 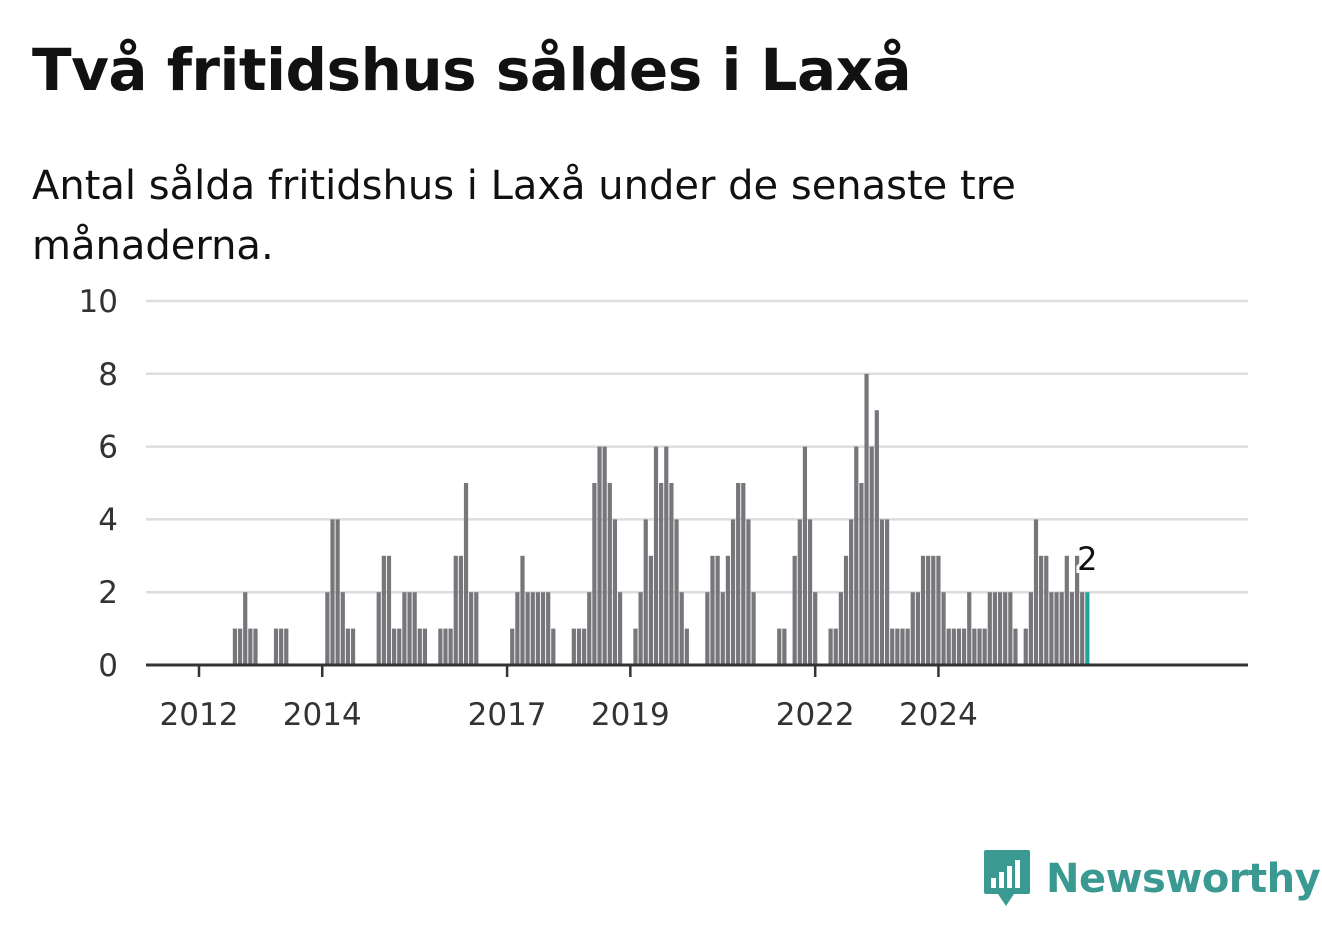 What do you see at coordinates (199, 715) in the screenshot?
I see `x-tick-label: 2012` at bounding box center [199, 715].